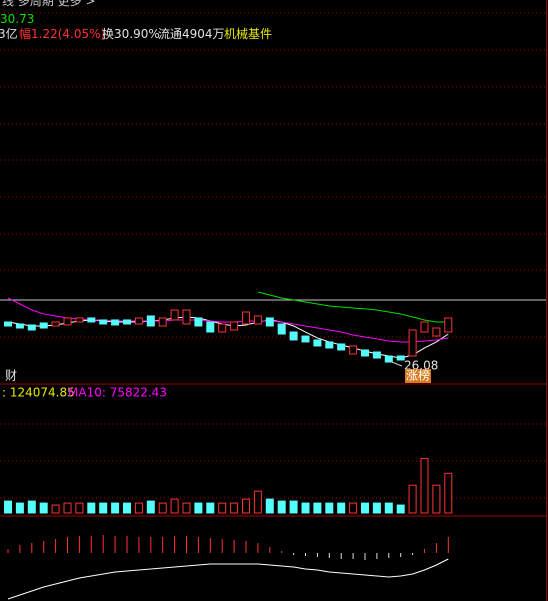 This screenshot has width=548, height=601. Describe the element at coordinates (131, 34) in the screenshot. I see `turnover: 换30.90%` at that location.